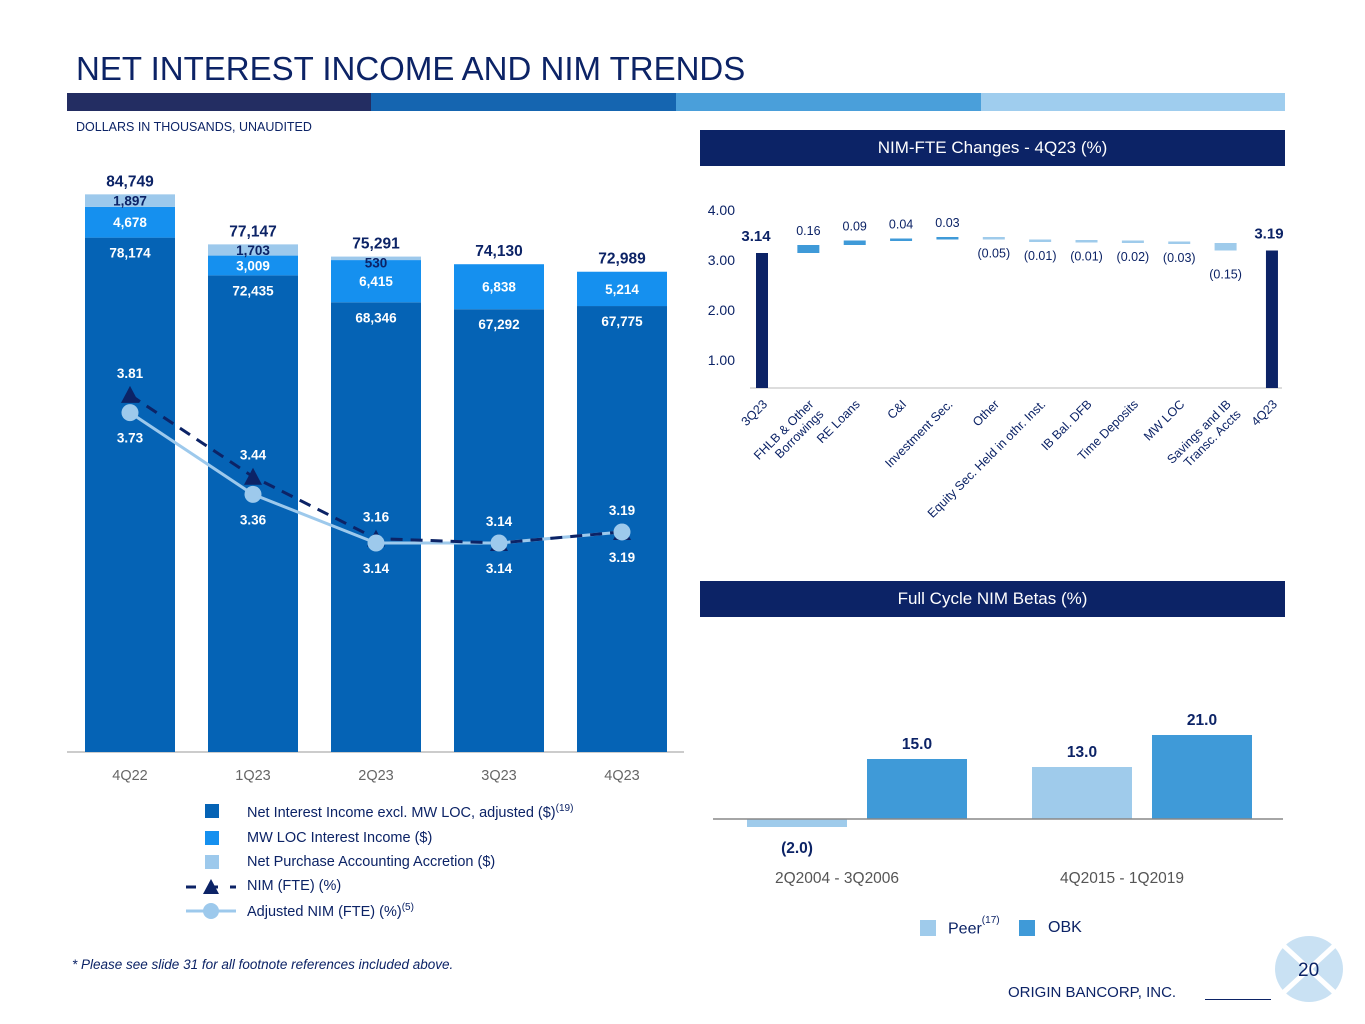 The width and height of the screenshot is (1365, 1024). I want to click on segment-label: 4,678, so click(130, 222).